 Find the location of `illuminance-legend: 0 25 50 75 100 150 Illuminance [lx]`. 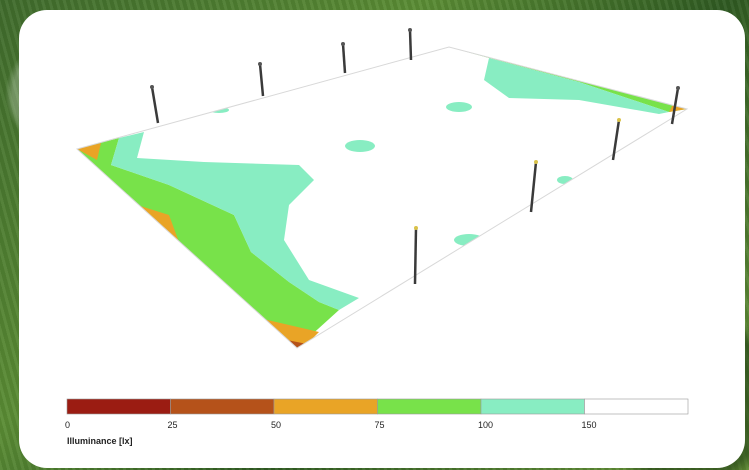

illuminance-legend: 0 25 50 75 100 150 Illuminance [lx] is located at coordinates (377, 422).